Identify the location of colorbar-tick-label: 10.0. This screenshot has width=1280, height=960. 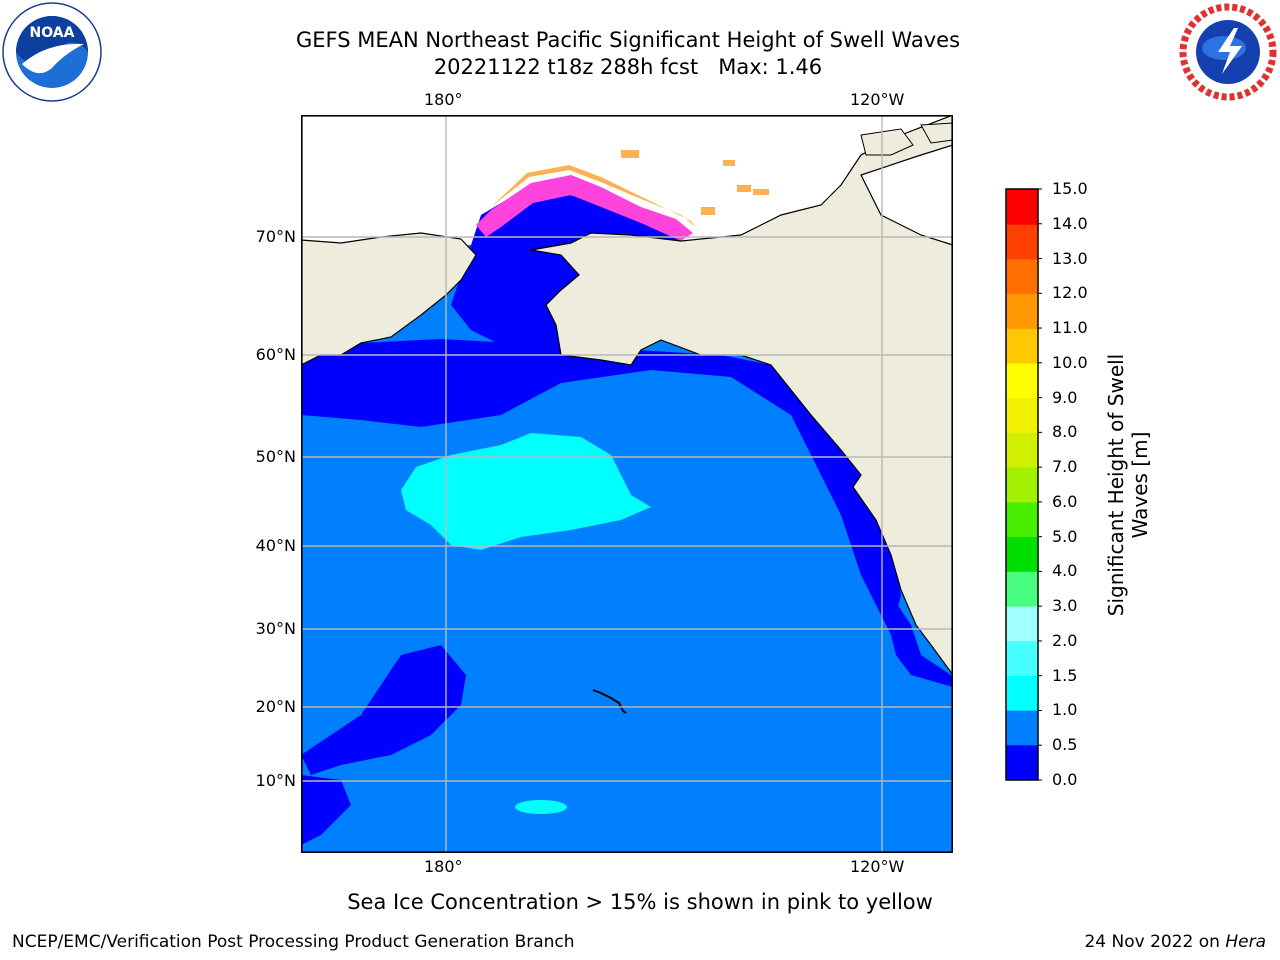
(1070, 362).